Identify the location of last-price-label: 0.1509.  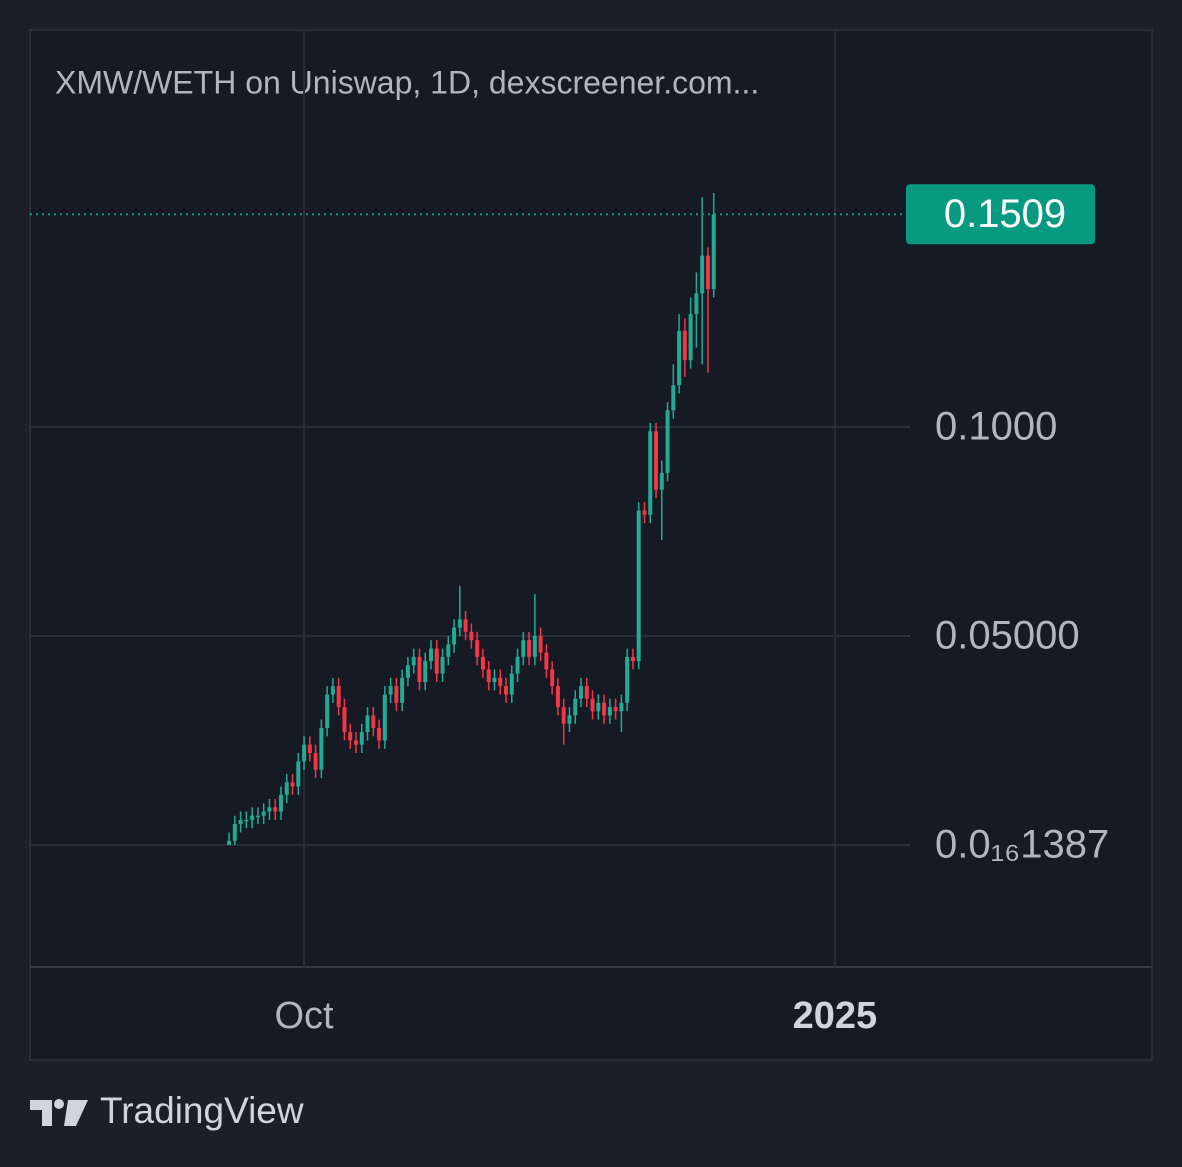
(1005, 214).